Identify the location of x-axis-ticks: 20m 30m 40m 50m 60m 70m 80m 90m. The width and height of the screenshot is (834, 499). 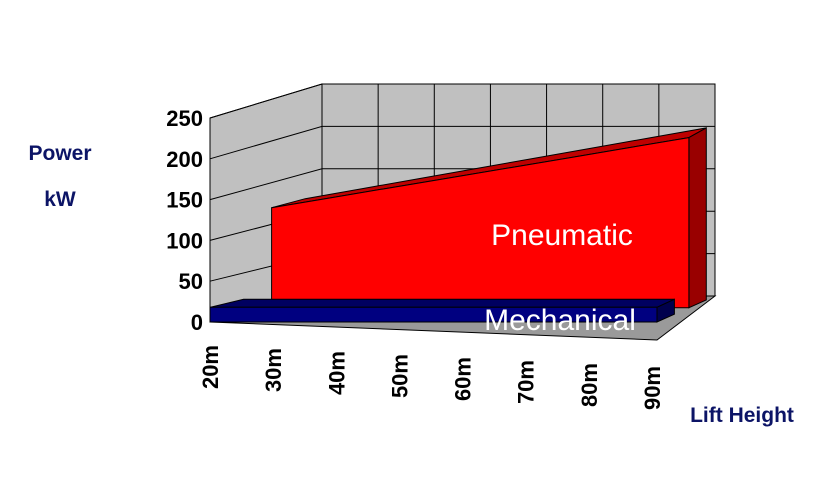
(431, 377).